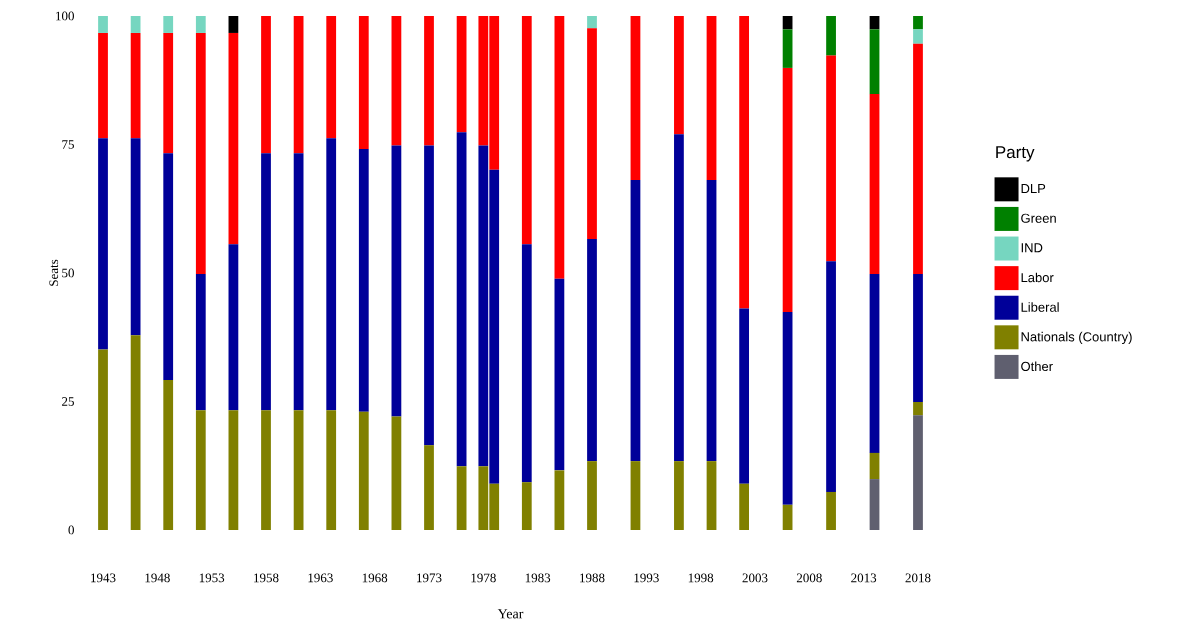 The image size is (1181, 623). Describe the element at coordinates (54, 272) in the screenshot. I see `y-axis-title: Seats` at that location.